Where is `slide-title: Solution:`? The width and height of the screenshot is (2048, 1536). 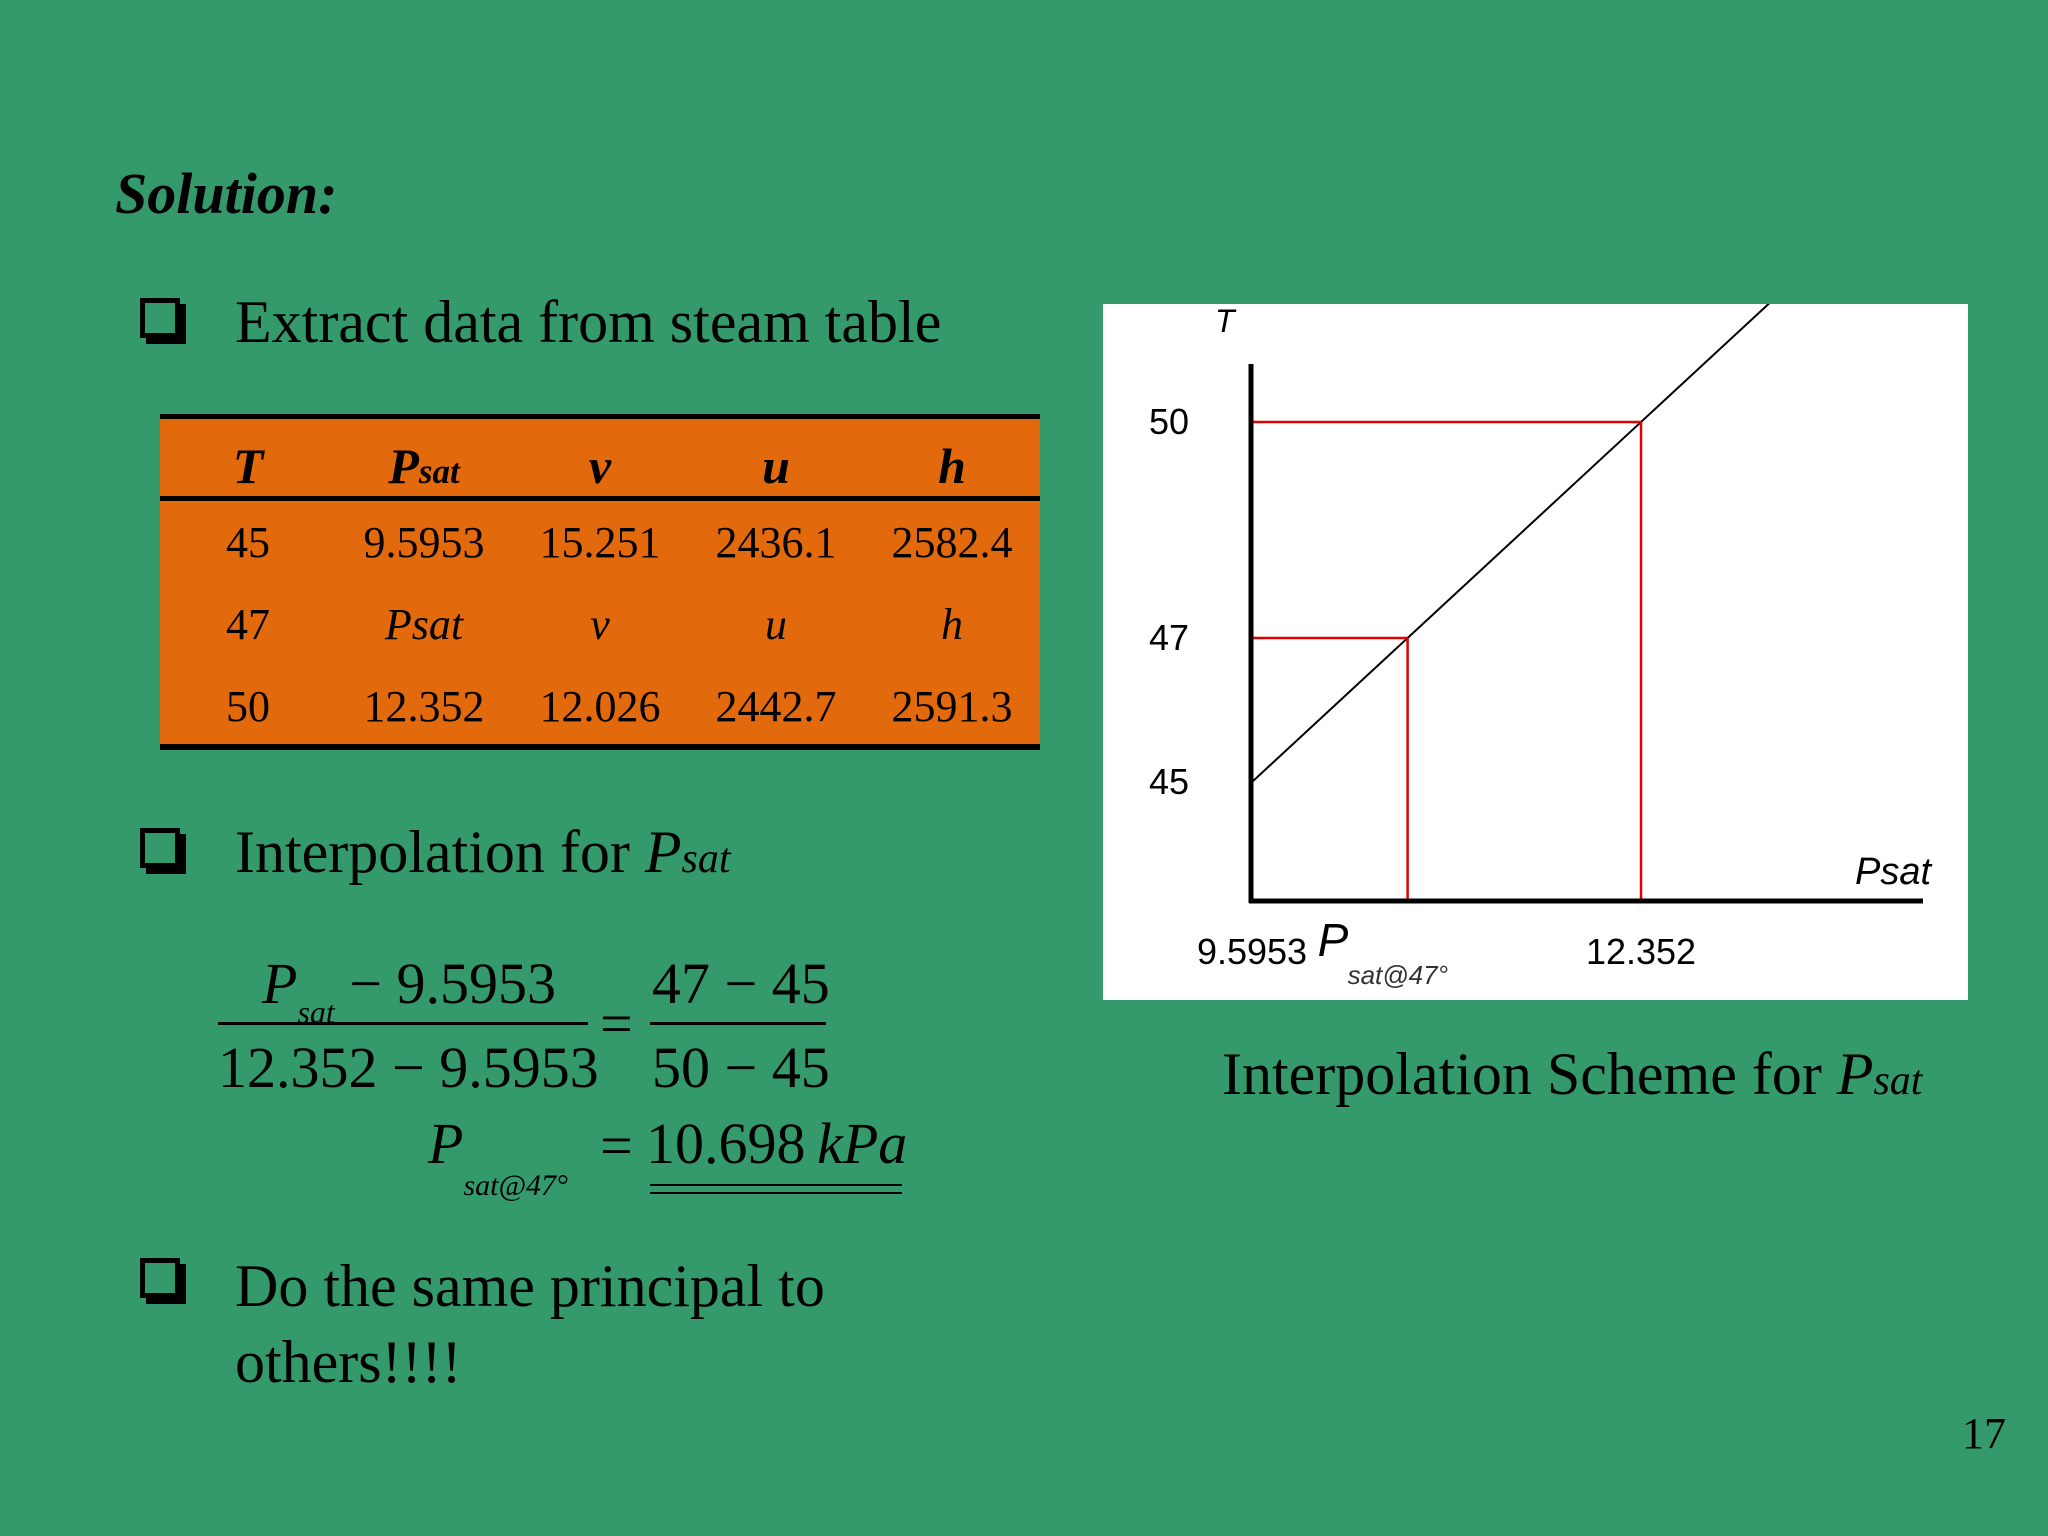
slide-title: Solution: is located at coordinates (226, 193).